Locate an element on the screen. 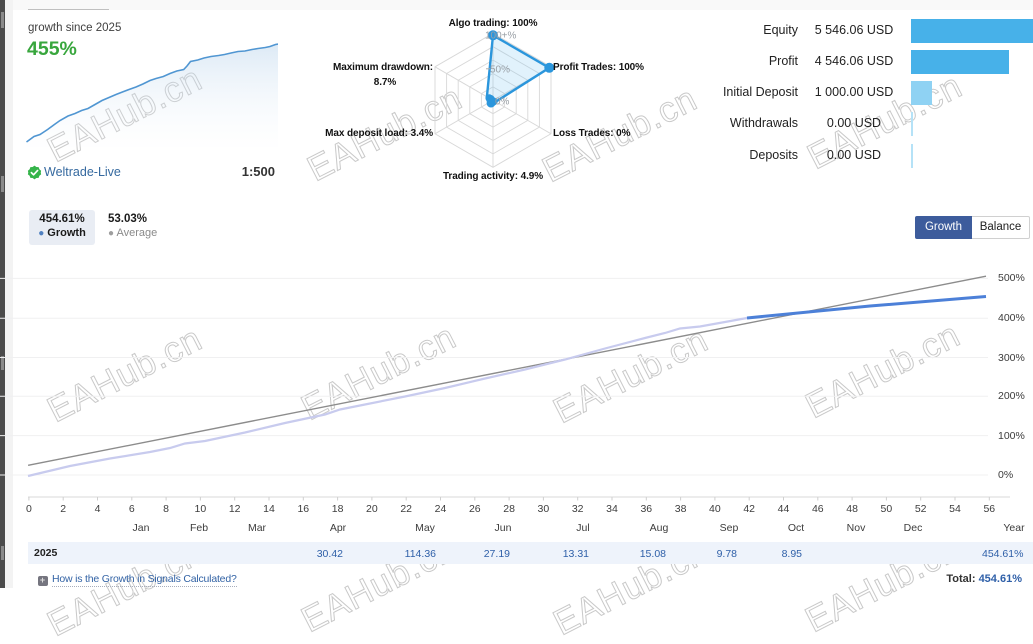 Image resolution: width=1033 pixels, height=644 pixels. svg-text: 50% is located at coordinates (500, 69).